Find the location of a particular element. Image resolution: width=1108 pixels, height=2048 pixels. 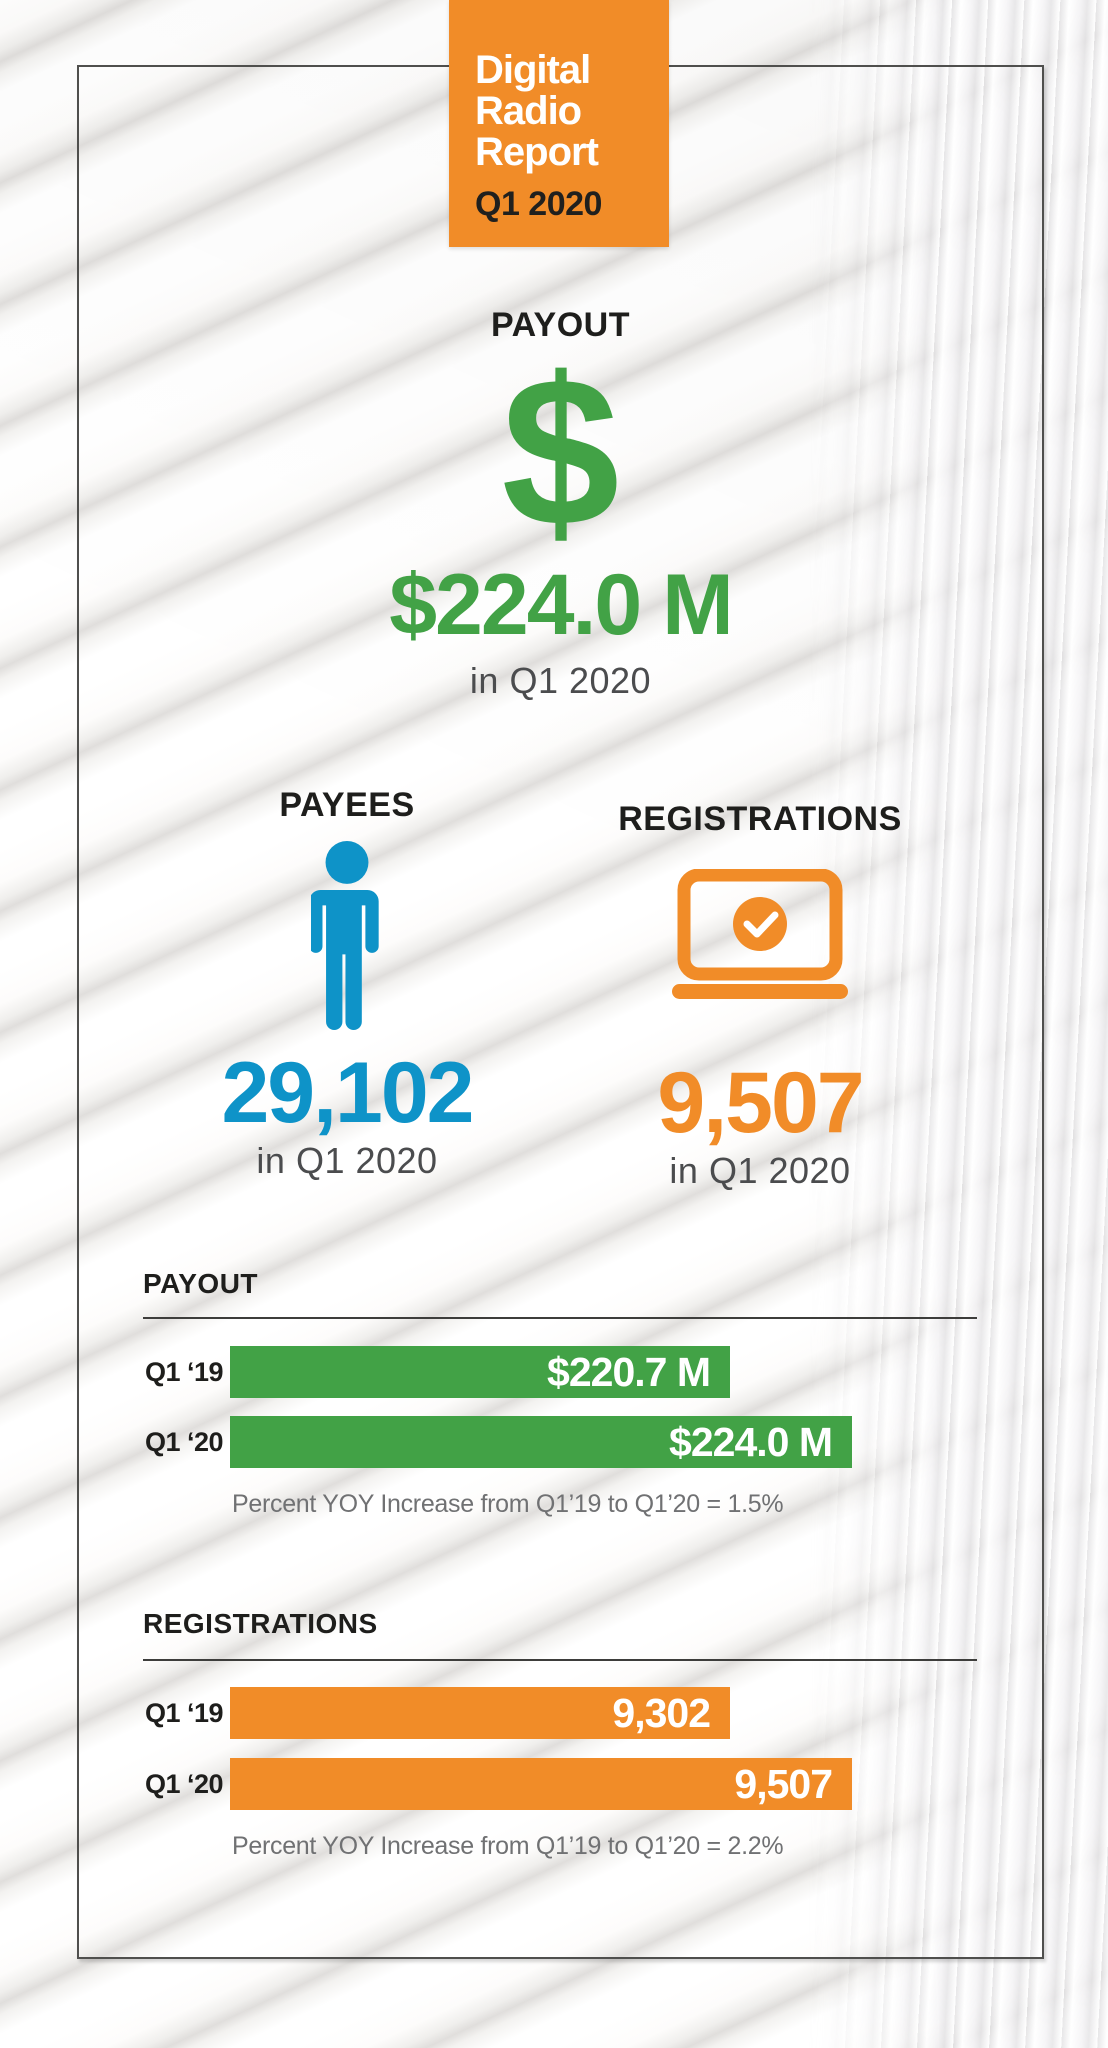

registrations-stat-period: in Q1 2020 is located at coordinates (760, 1170).